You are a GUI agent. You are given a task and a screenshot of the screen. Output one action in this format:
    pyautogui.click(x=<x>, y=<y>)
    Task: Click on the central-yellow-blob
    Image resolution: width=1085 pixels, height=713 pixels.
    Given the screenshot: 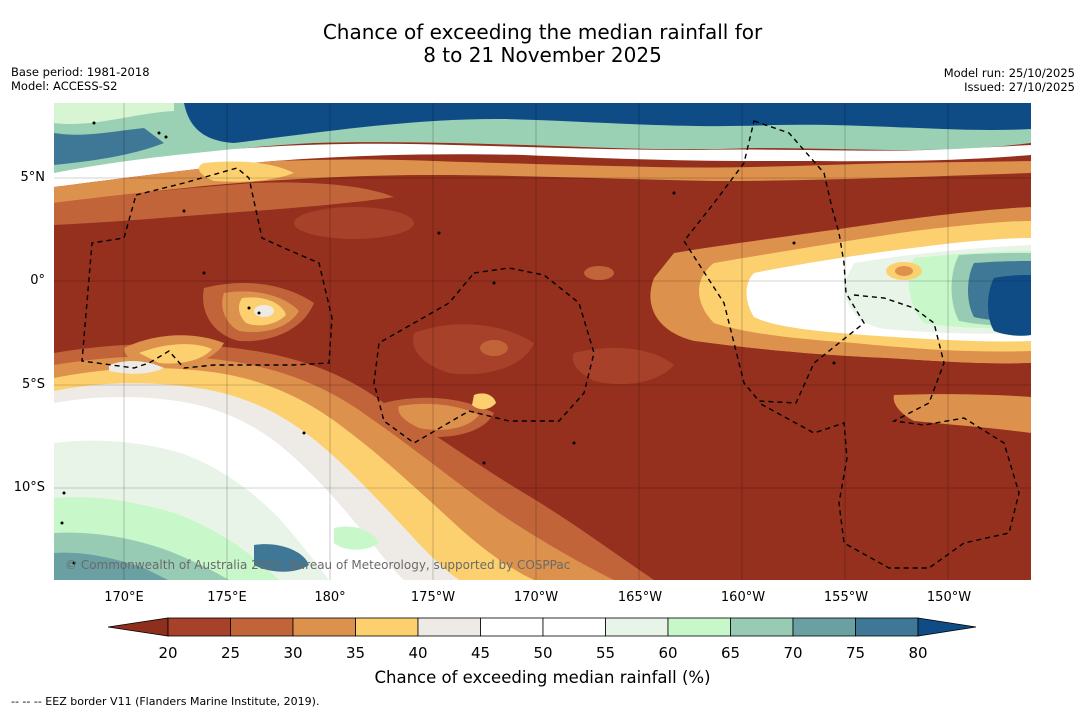 What is the action you would take?
    pyautogui.click(x=484, y=401)
    